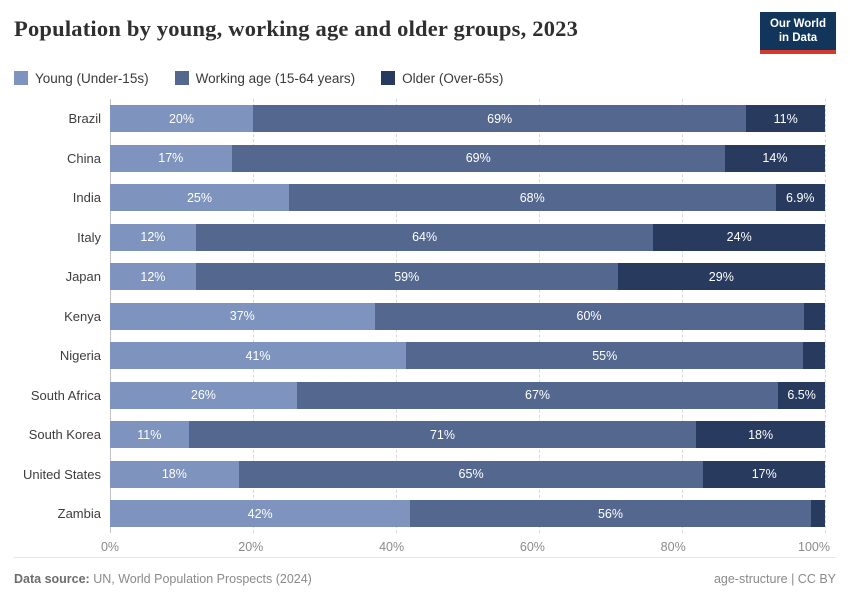 The image size is (850, 600). I want to click on bar-segment: 68%, so click(532, 197).